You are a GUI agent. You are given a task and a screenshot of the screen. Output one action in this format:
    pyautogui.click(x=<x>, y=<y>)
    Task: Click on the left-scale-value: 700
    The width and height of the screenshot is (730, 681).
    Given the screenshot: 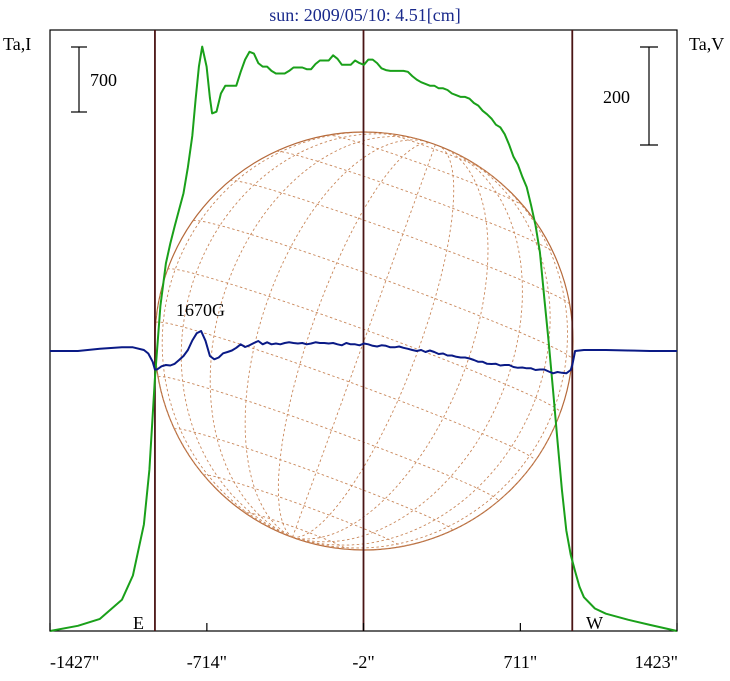 What is the action you would take?
    pyautogui.click(x=103, y=80)
    